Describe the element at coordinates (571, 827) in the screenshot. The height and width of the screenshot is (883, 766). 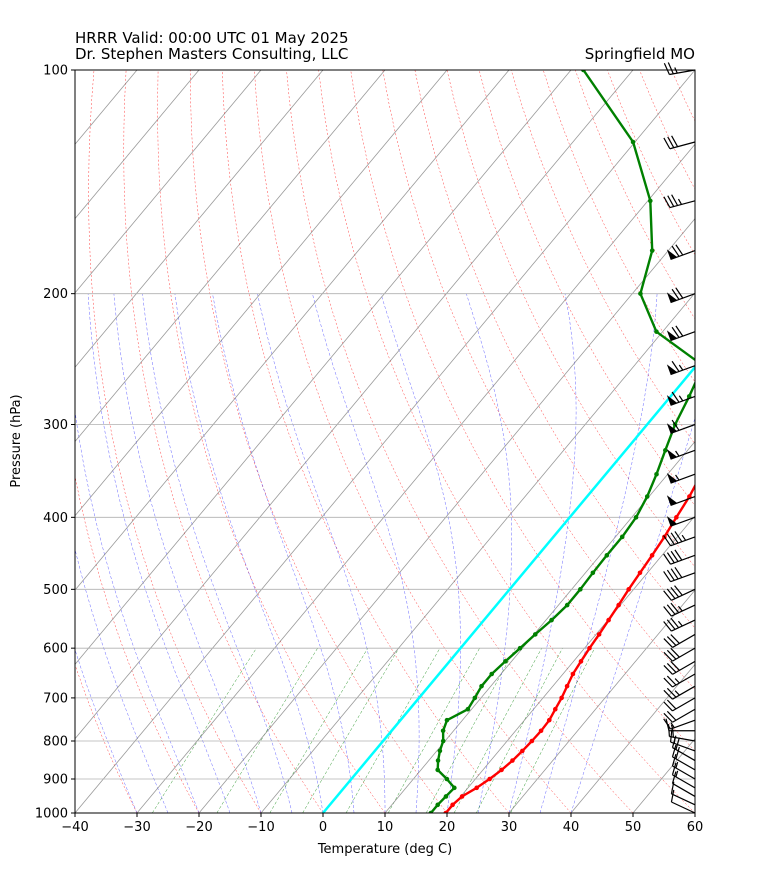
I see `x-tick-label: 40` at that location.